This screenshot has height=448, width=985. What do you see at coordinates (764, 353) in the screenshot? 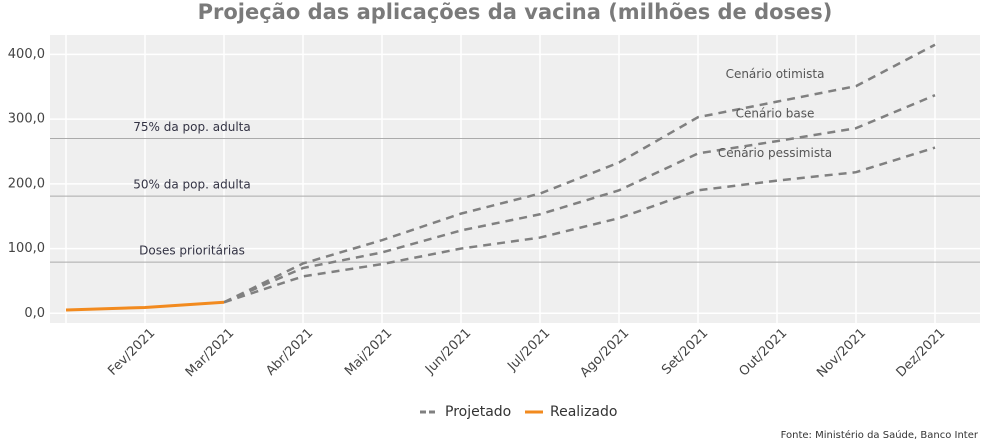
I see `x-tick-label: Out/2021` at bounding box center [764, 353].